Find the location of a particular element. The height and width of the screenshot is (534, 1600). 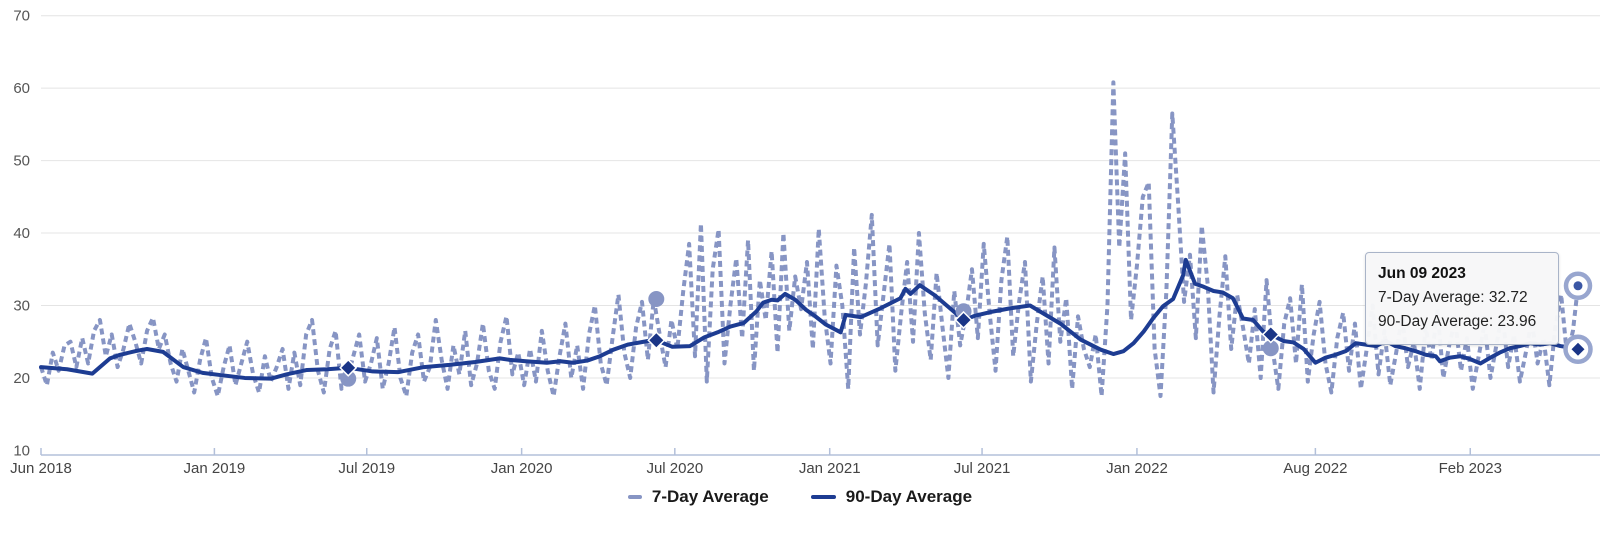

svg-text: Jan 2022 is located at coordinates (1137, 468).